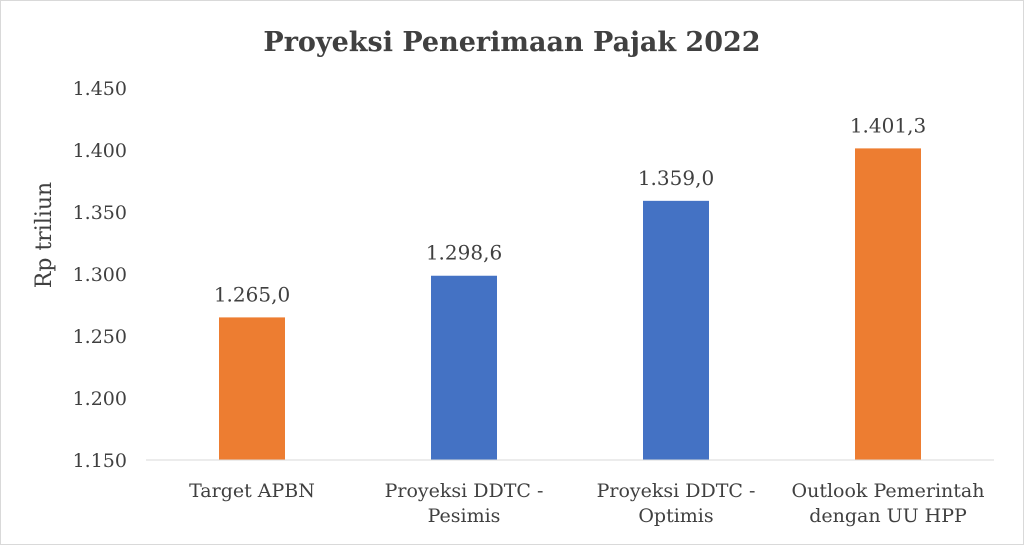 The width and height of the screenshot is (1024, 545). Describe the element at coordinates (888, 516) in the screenshot. I see `category-label: dengan UU HPP` at that location.